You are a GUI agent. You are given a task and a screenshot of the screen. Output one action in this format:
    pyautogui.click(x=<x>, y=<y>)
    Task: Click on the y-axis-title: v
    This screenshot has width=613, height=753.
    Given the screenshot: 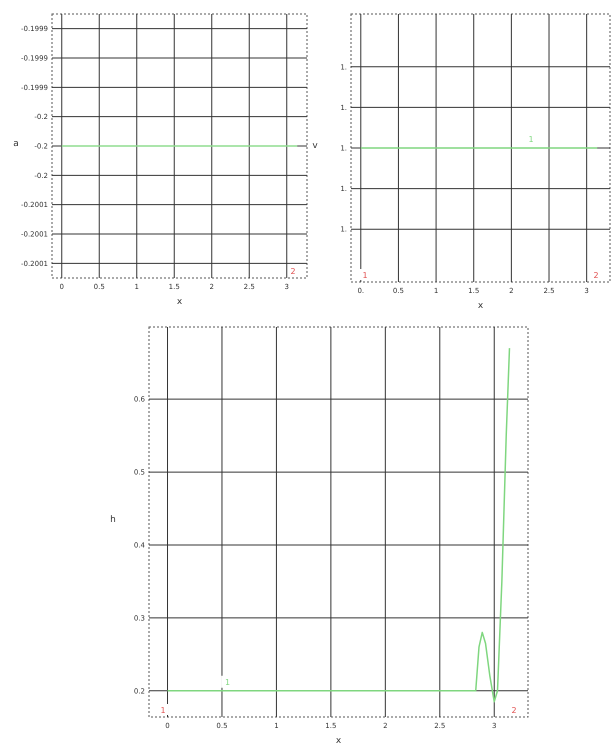 What is the action you would take?
    pyautogui.click(x=315, y=146)
    